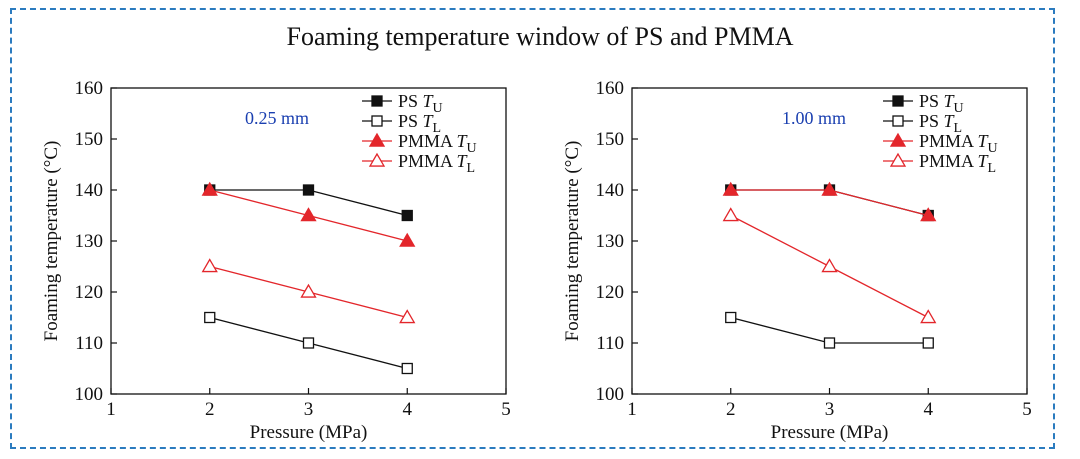 This screenshot has width=1080, height=459. What do you see at coordinates (814, 118) in the screenshot?
I see `thickness-annotation: 1.00 mm` at bounding box center [814, 118].